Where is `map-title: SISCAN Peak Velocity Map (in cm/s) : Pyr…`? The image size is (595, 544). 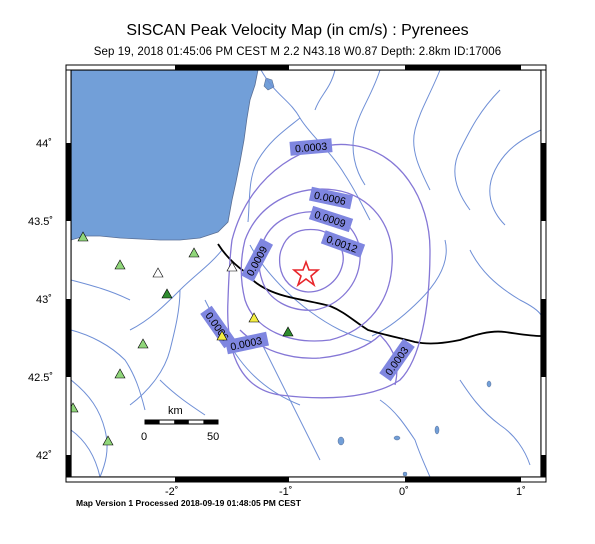
map-title: SISCAN Peak Velocity Map (in cm/s) : Pyr… is located at coordinates (297, 30).